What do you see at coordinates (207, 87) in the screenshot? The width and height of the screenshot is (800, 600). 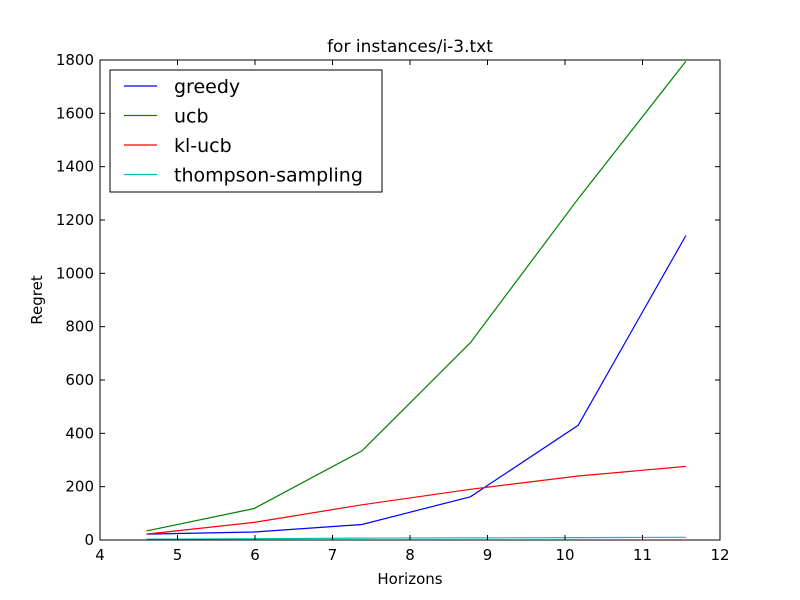 I see `legend-label-greedy: greedy` at bounding box center [207, 87].